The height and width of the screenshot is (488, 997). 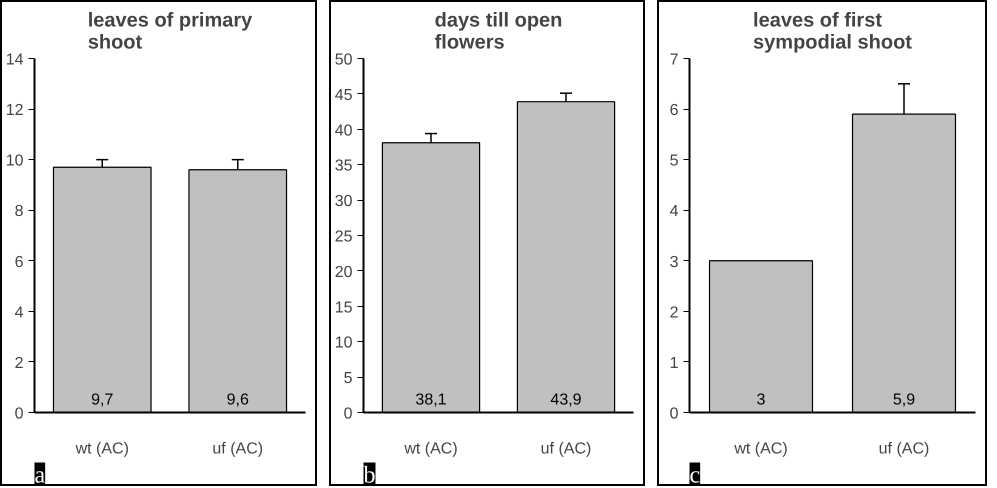 I want to click on y-tick-label: 35, so click(x=343, y=166).